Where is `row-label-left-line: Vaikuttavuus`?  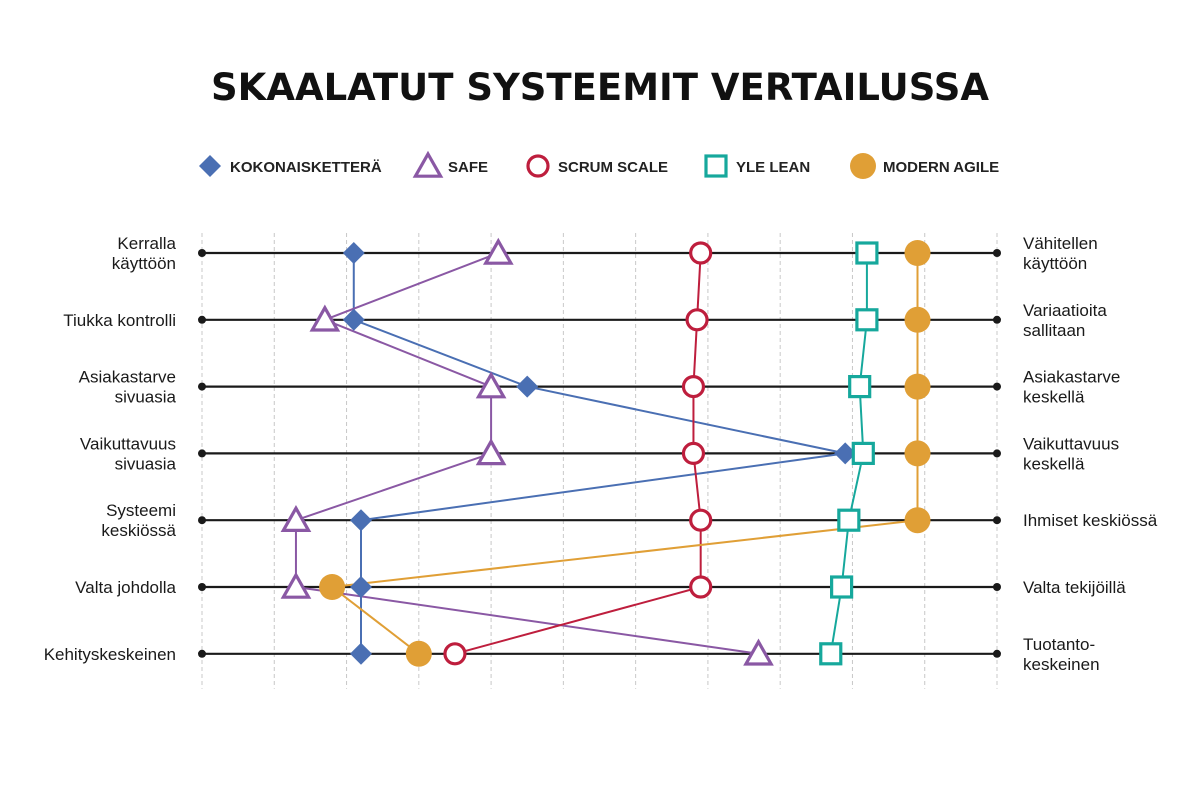 row-label-left-line: Vaikuttavuus is located at coordinates (128, 443).